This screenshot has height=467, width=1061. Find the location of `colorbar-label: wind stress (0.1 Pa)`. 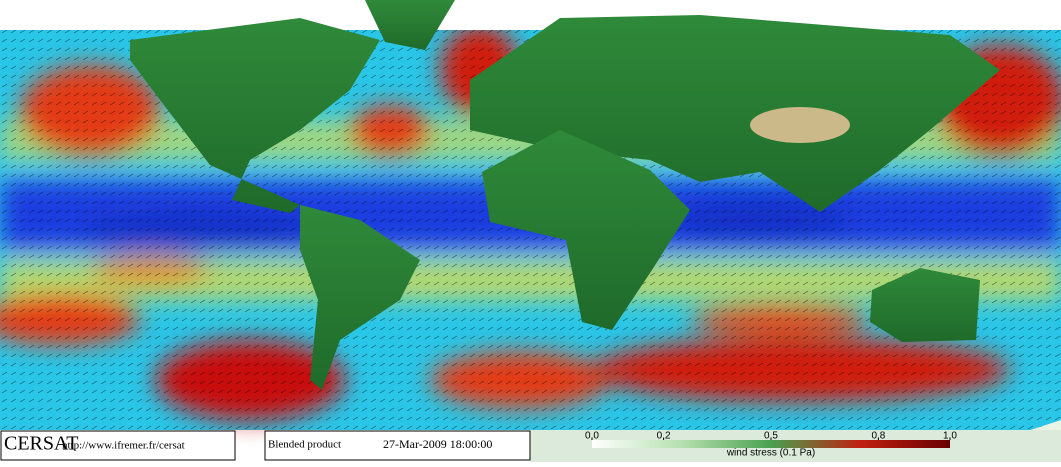

colorbar-label: wind stress (0.1 Pa) is located at coordinates (770, 453).